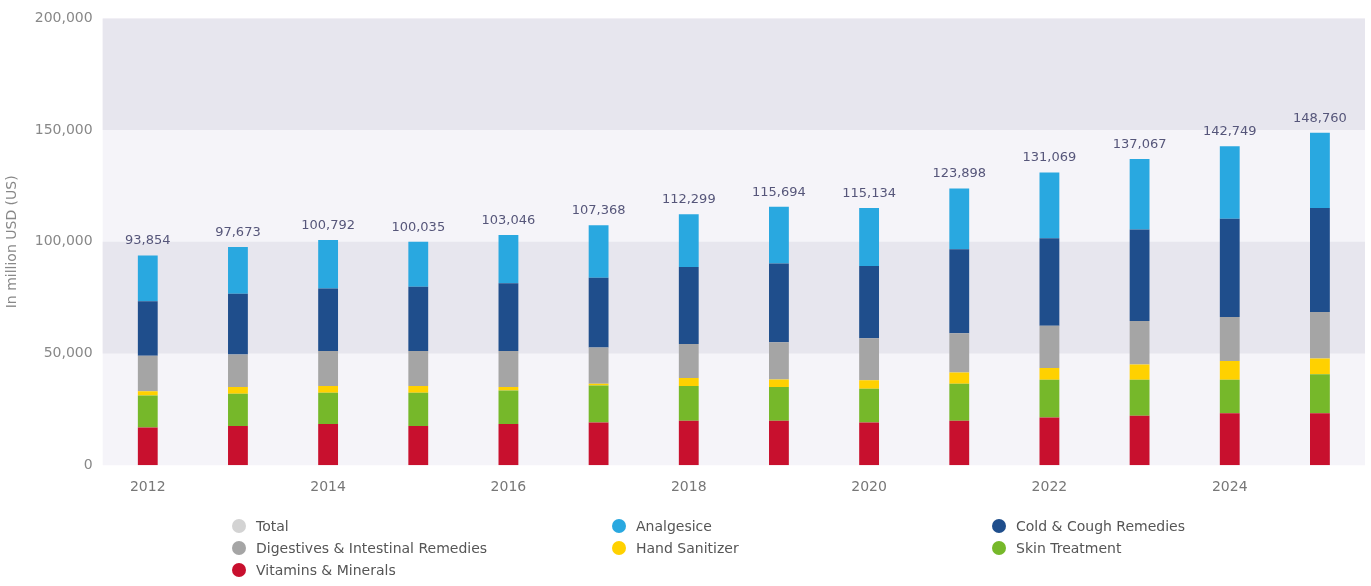  I want to click on total-label: 148,760, so click(1320, 117).